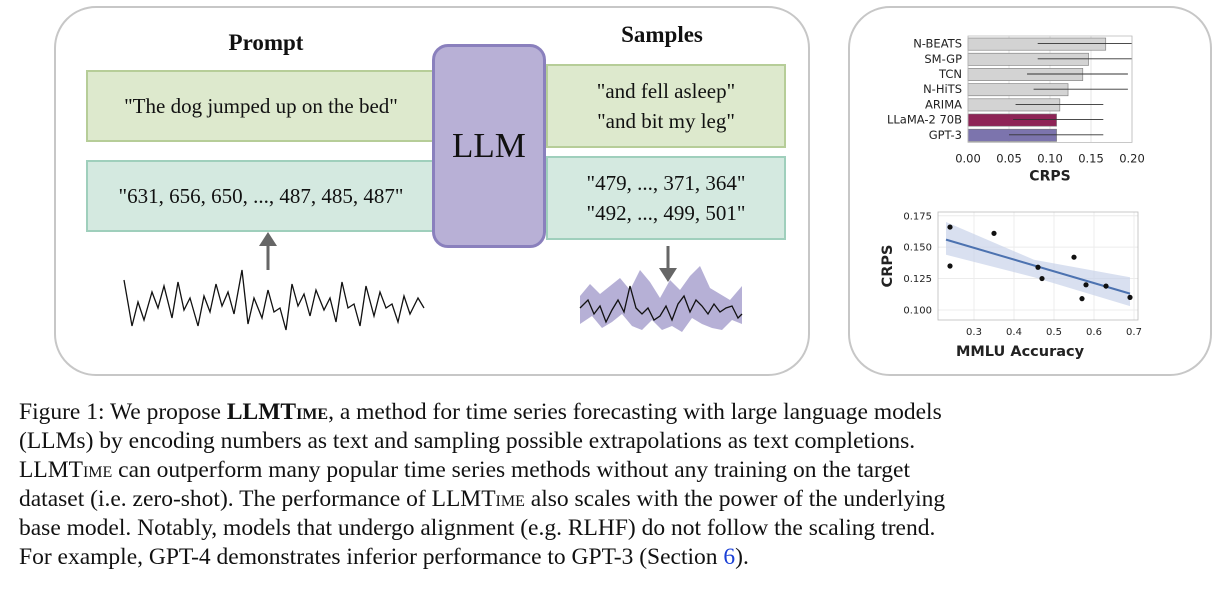 The image size is (1228, 606). What do you see at coordinates (1094, 332) in the screenshot?
I see `tick-label: 0.6` at bounding box center [1094, 332].